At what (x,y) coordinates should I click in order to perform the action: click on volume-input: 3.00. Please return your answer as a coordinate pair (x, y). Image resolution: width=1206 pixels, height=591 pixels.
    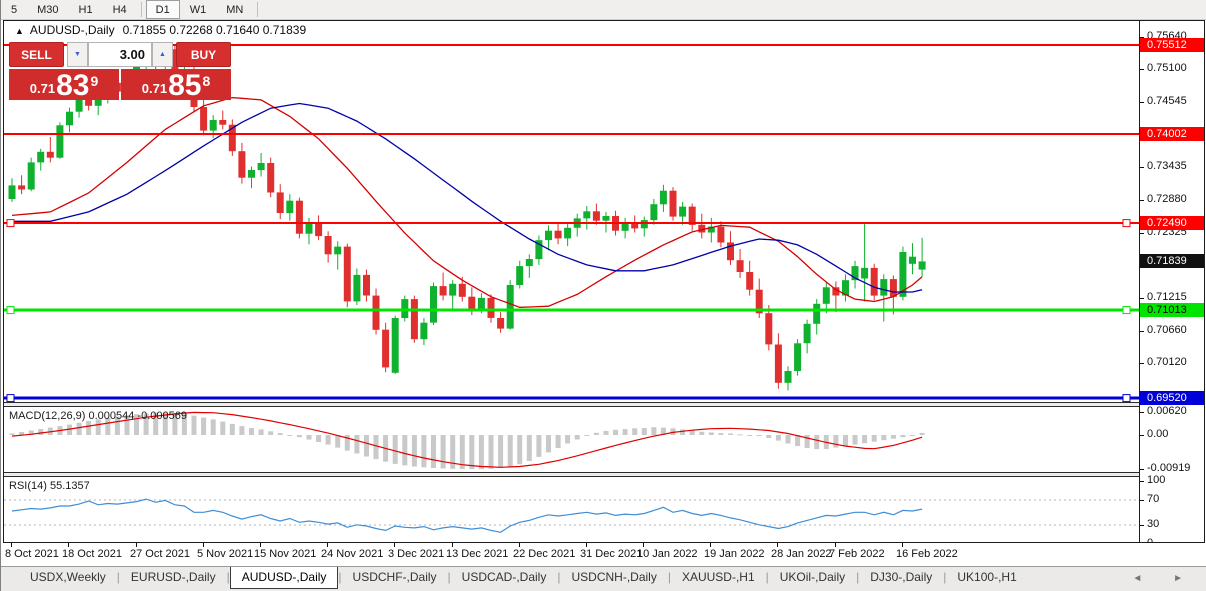
    Looking at the image, I should click on (120, 54).